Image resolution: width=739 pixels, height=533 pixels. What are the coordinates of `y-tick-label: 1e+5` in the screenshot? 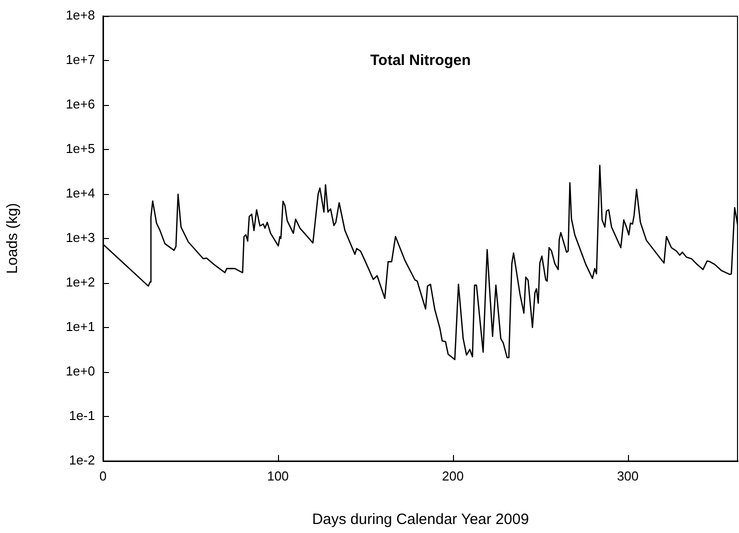 It's located at (80, 148).